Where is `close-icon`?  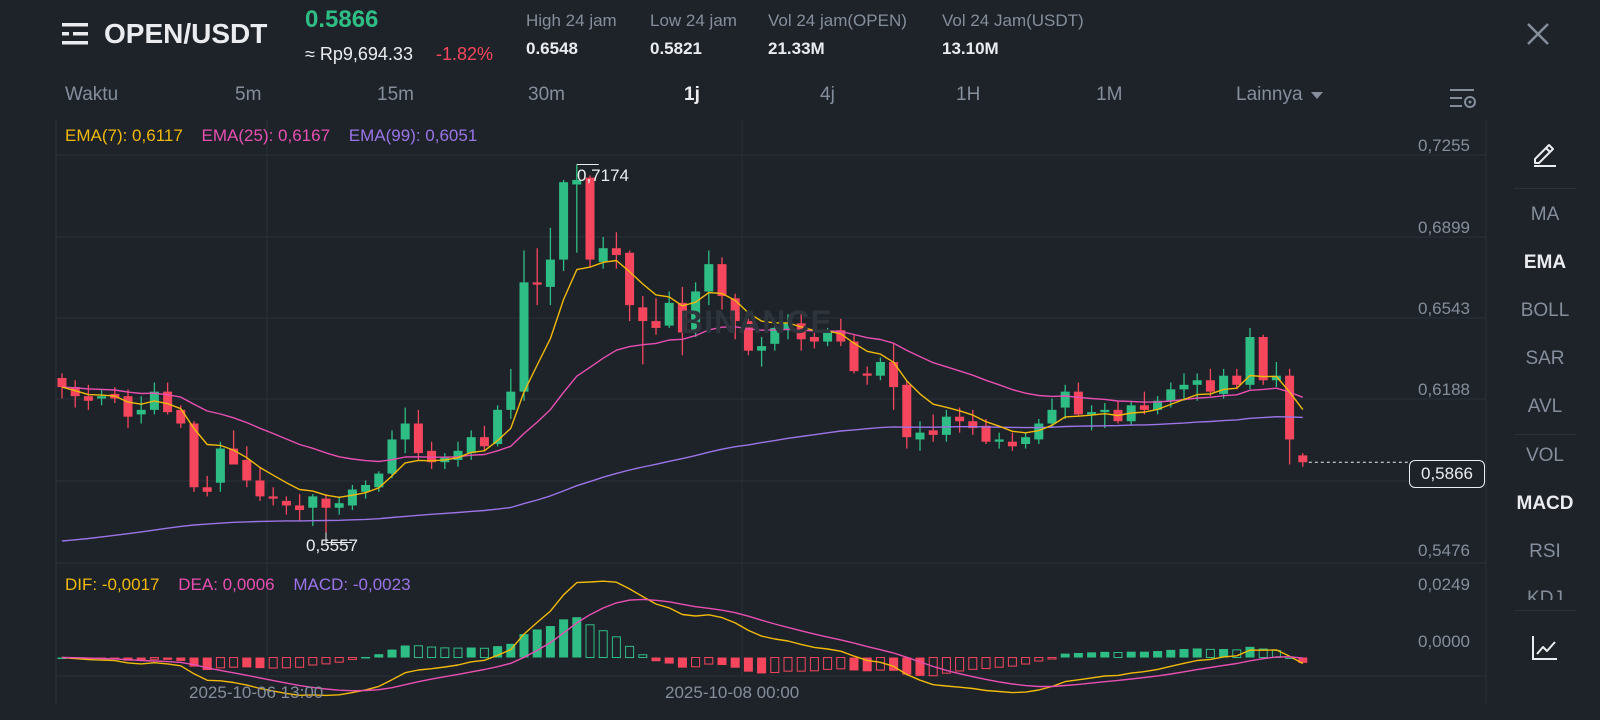
close-icon is located at coordinates (1538, 34).